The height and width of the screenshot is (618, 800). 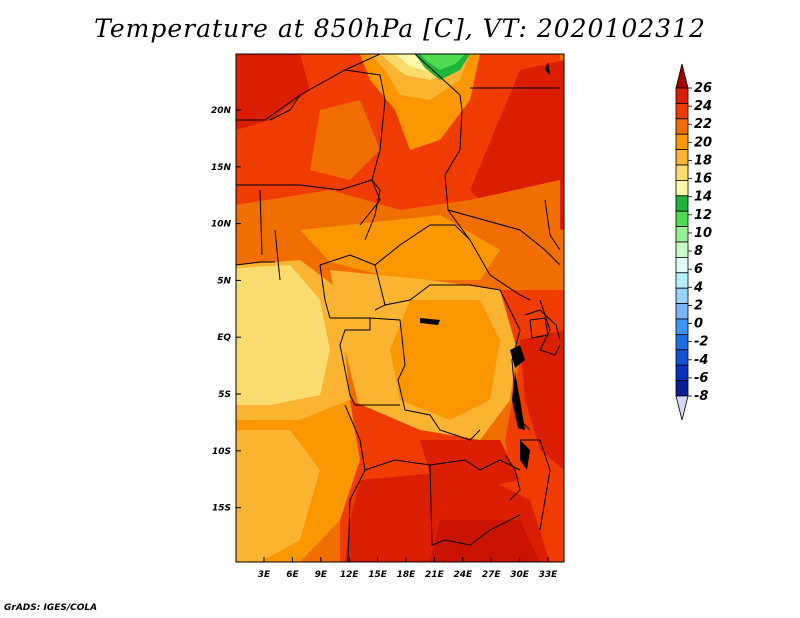 What do you see at coordinates (350, 575) in the screenshot?
I see `longitude-label: 12E` at bounding box center [350, 575].